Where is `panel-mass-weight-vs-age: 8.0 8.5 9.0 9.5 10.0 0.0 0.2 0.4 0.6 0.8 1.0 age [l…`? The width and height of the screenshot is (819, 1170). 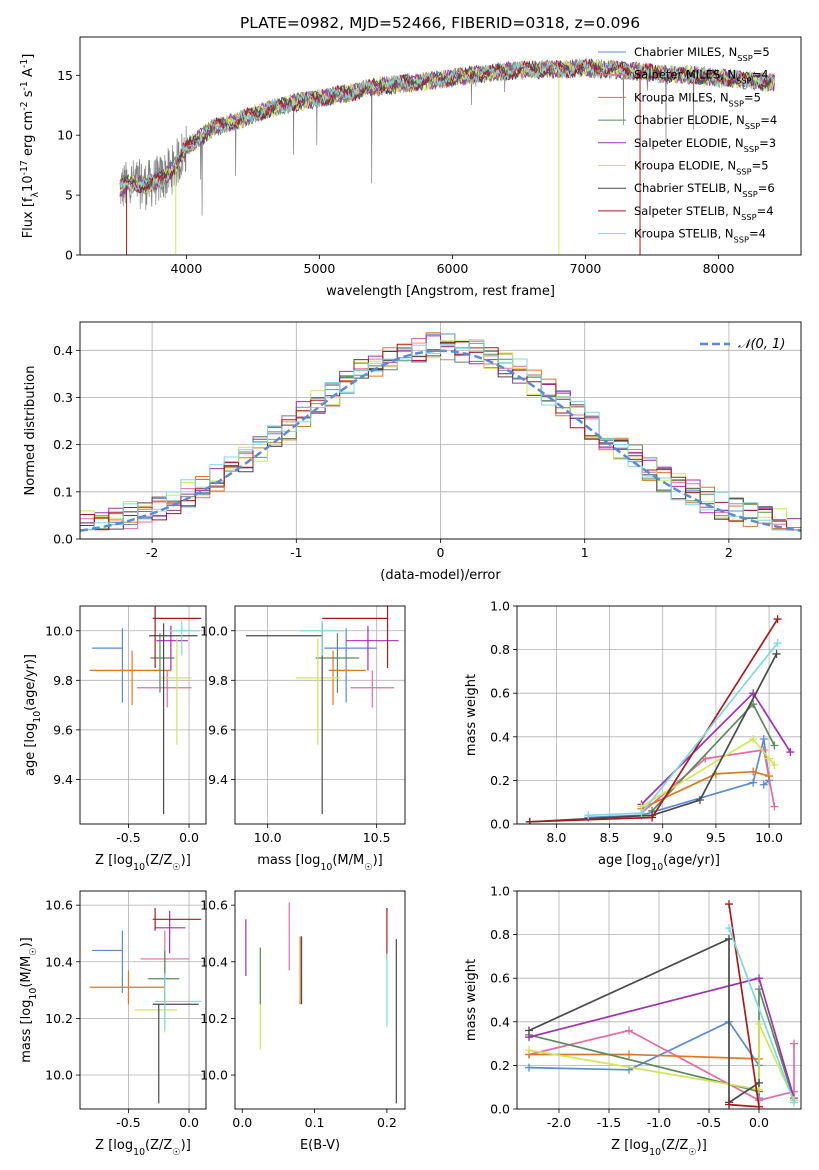 panel-mass-weight-vs-age: 8.0 8.5 9.0 9.5 10.0 0.0 0.2 0.4 0.6 0.8 1.0 age [l… is located at coordinates (633, 736).